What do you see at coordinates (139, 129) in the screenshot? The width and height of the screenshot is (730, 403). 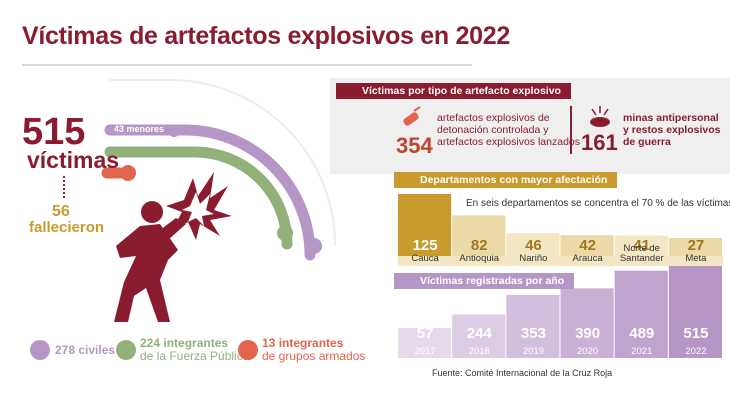 I see `arc-menores-label: 43 menores` at bounding box center [139, 129].